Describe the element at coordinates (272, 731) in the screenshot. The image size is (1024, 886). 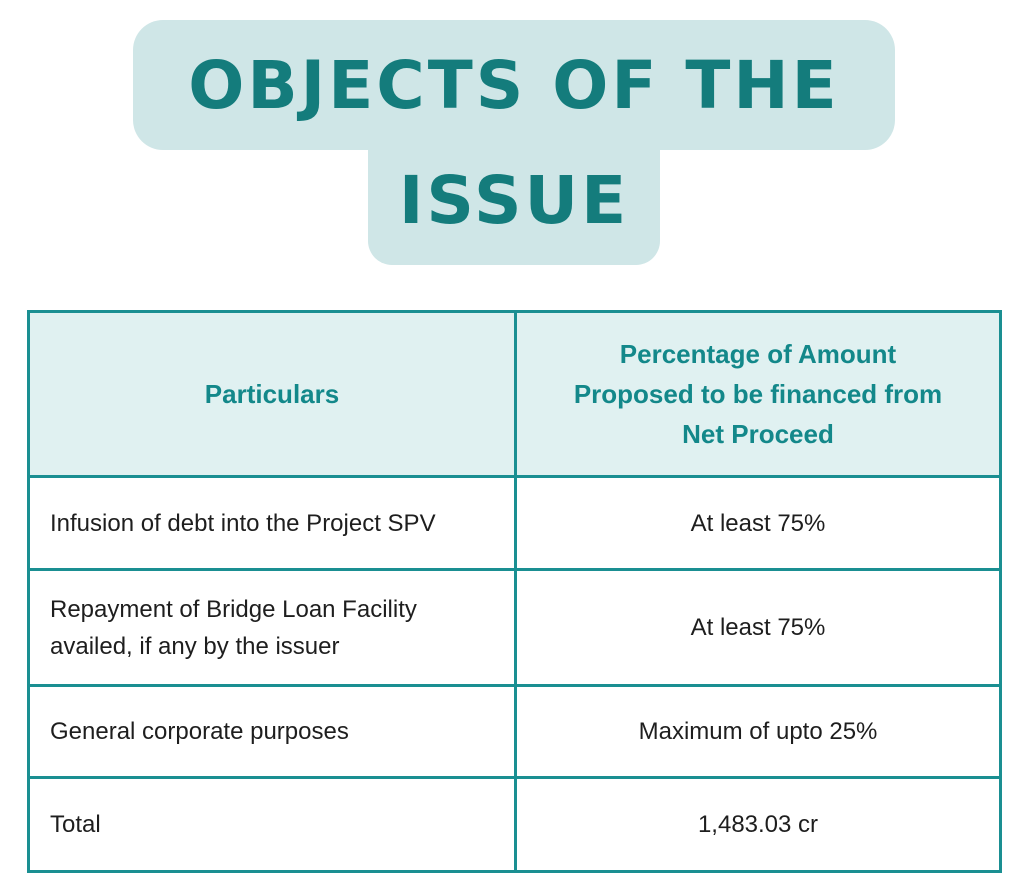
I see `particular-cell: General corporate purposes` at that location.